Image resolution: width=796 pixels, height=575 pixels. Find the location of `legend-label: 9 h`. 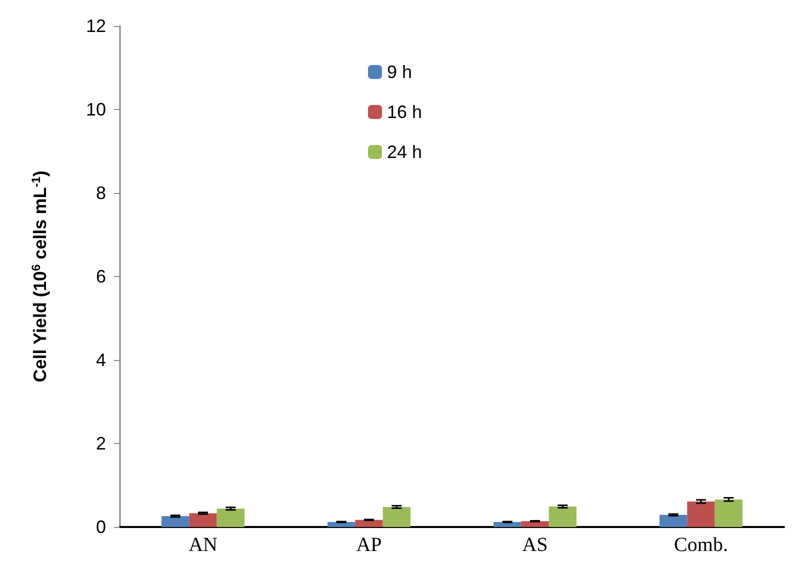

legend-label: 9 h is located at coordinates (399, 72).